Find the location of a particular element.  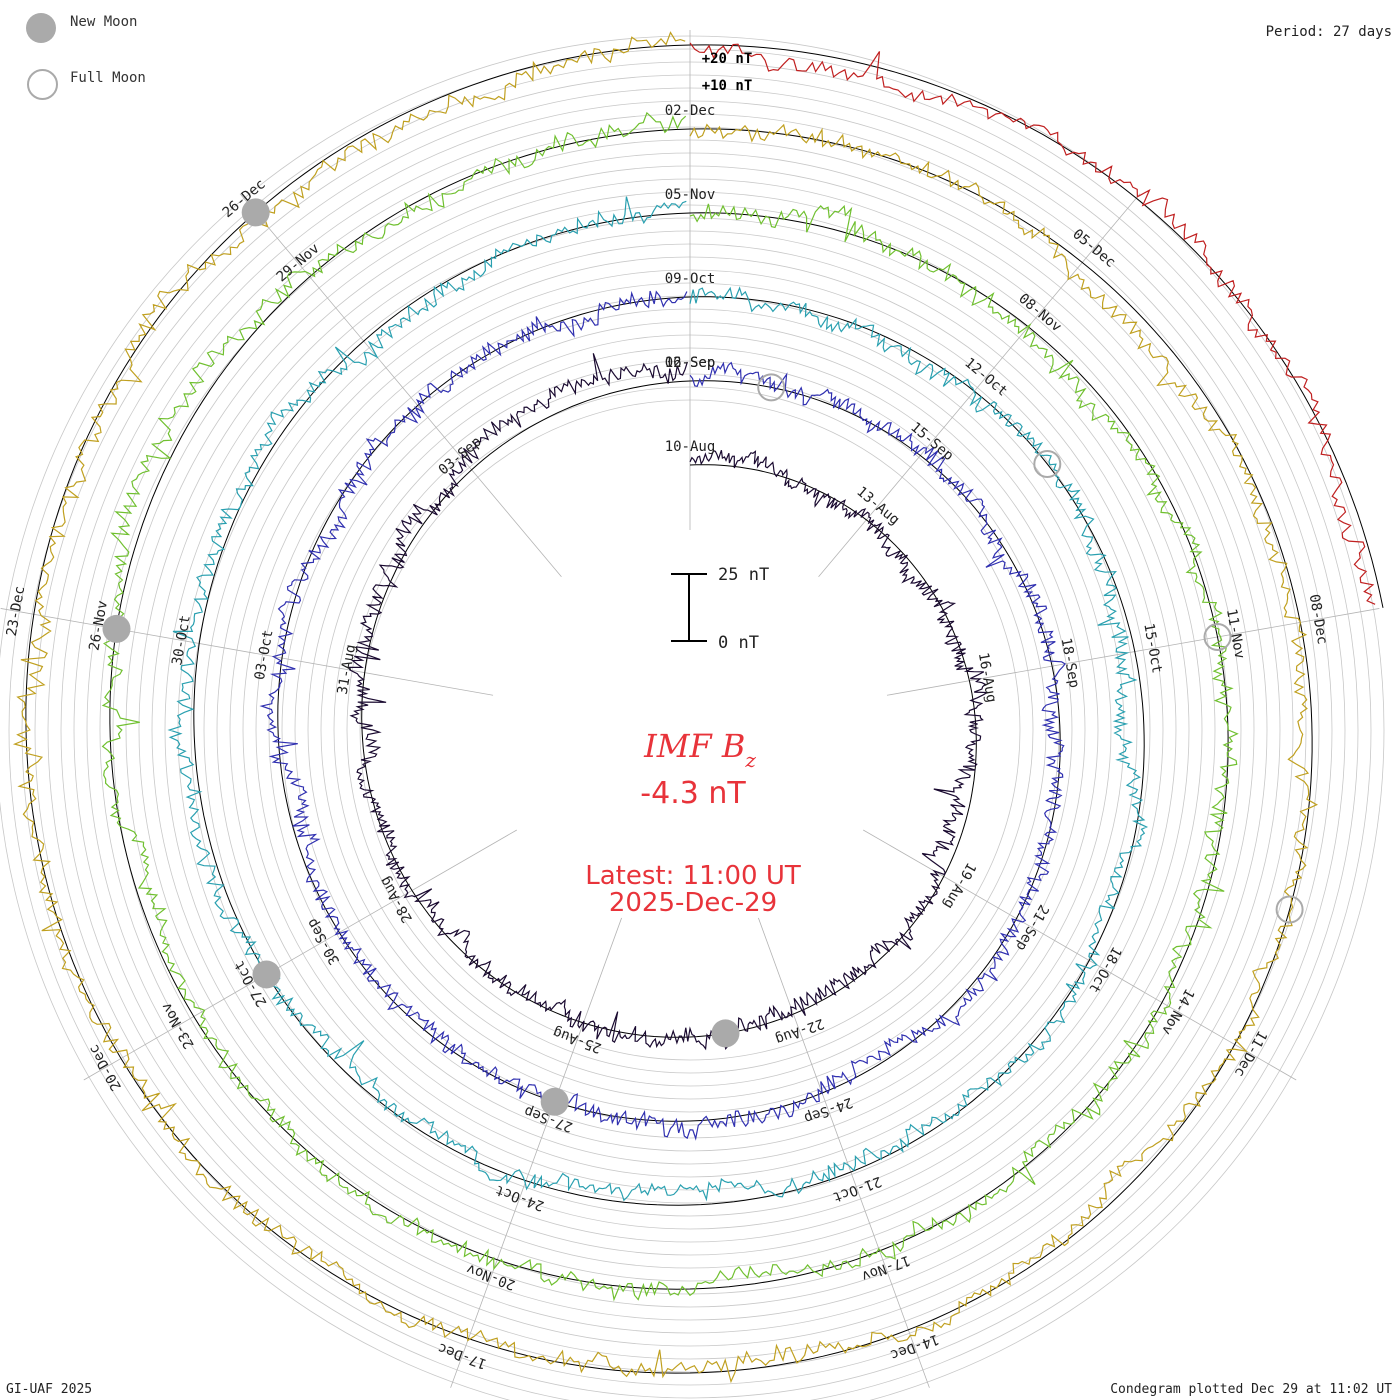

new-moon-legend-label: New Moon is located at coordinates (104, 22).